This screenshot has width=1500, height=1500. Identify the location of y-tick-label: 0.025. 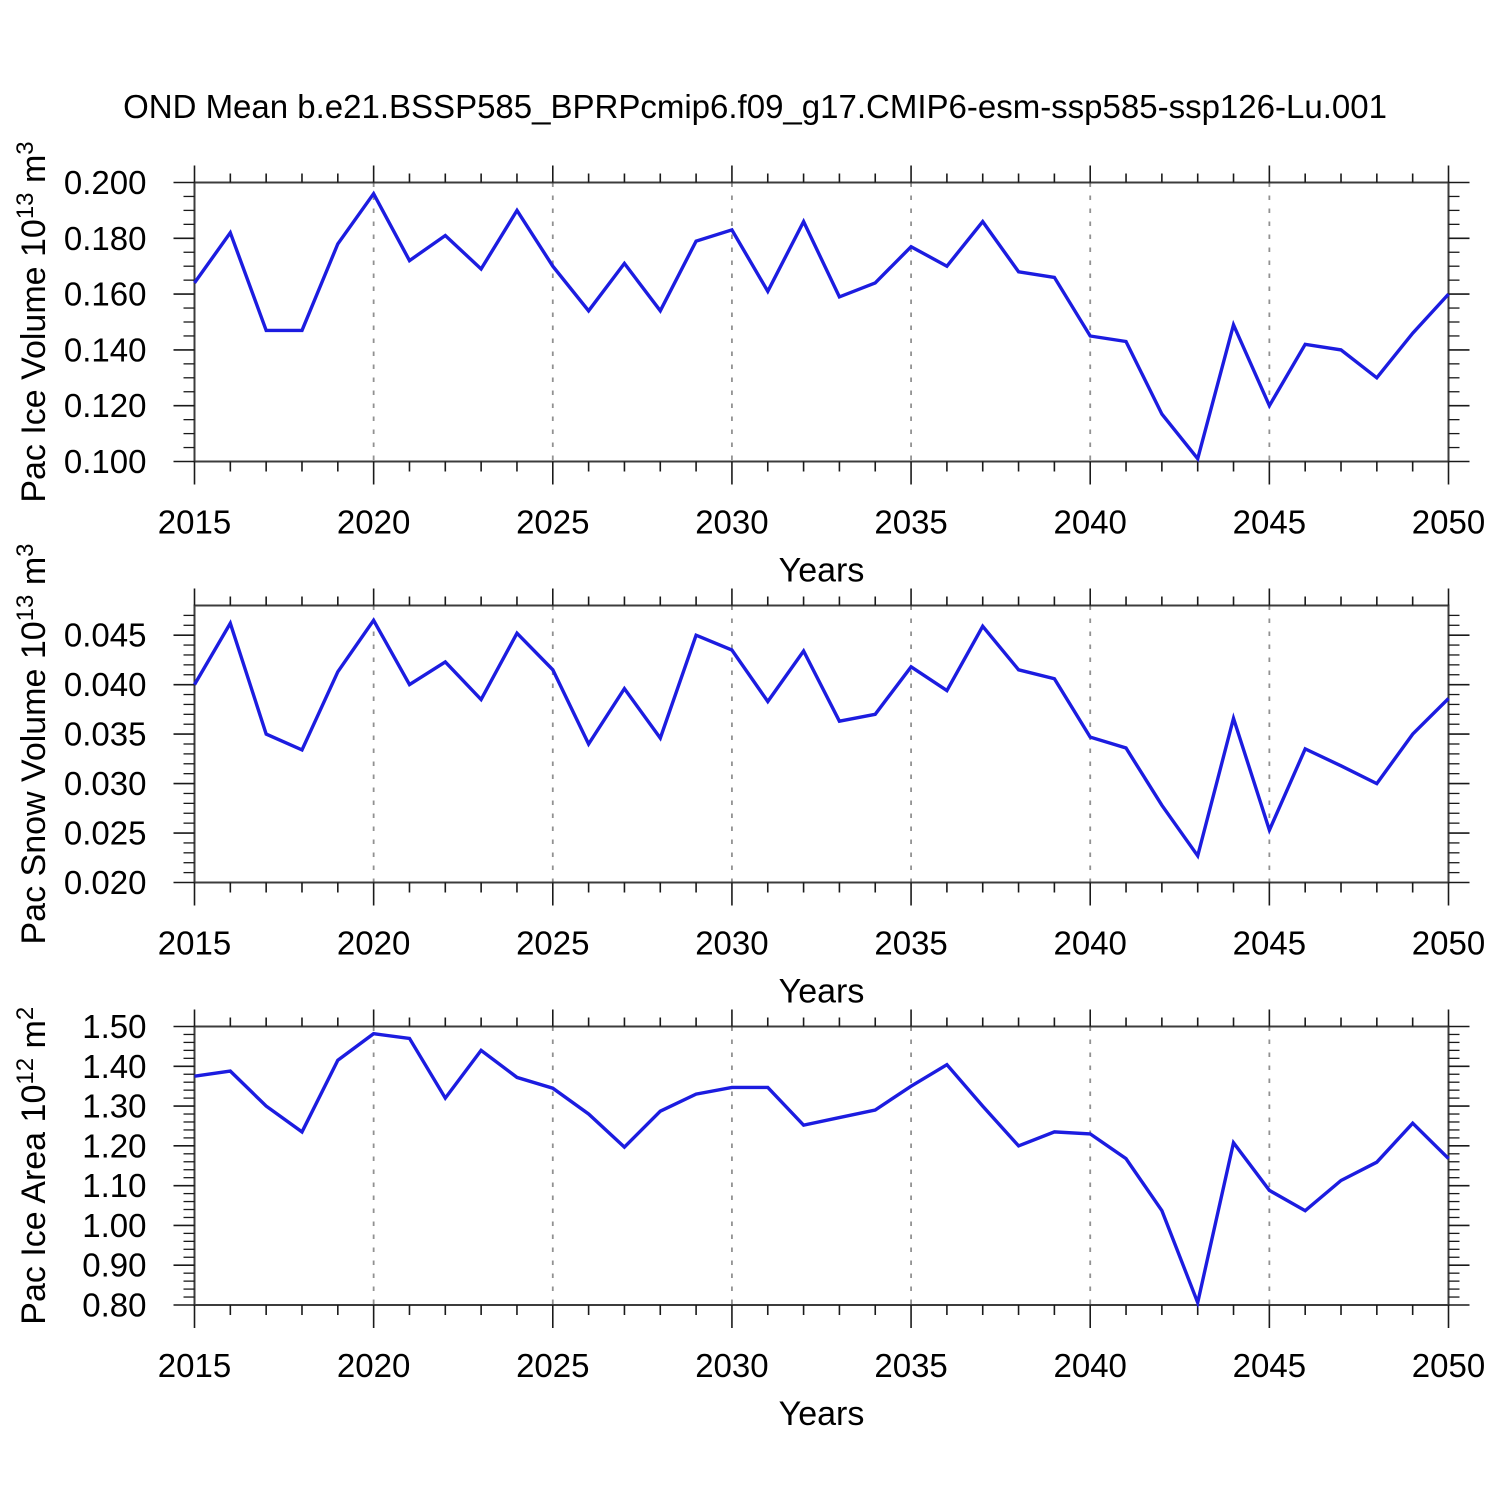
(105, 833).